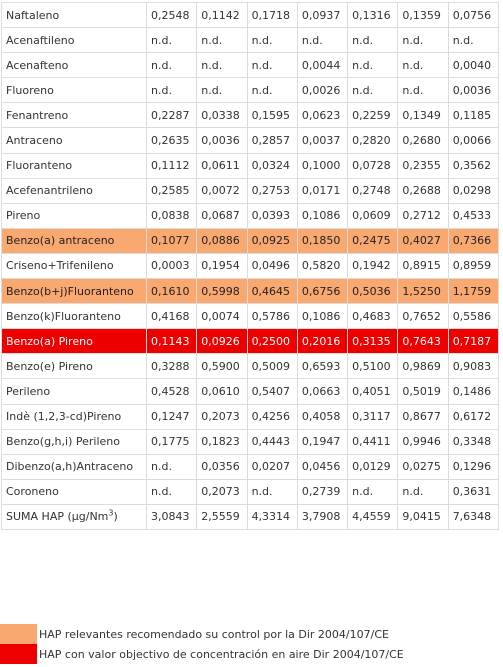 This screenshot has width=503, height=667. Describe the element at coordinates (272, 466) in the screenshot. I see `value-cell: 0,0207` at that location.